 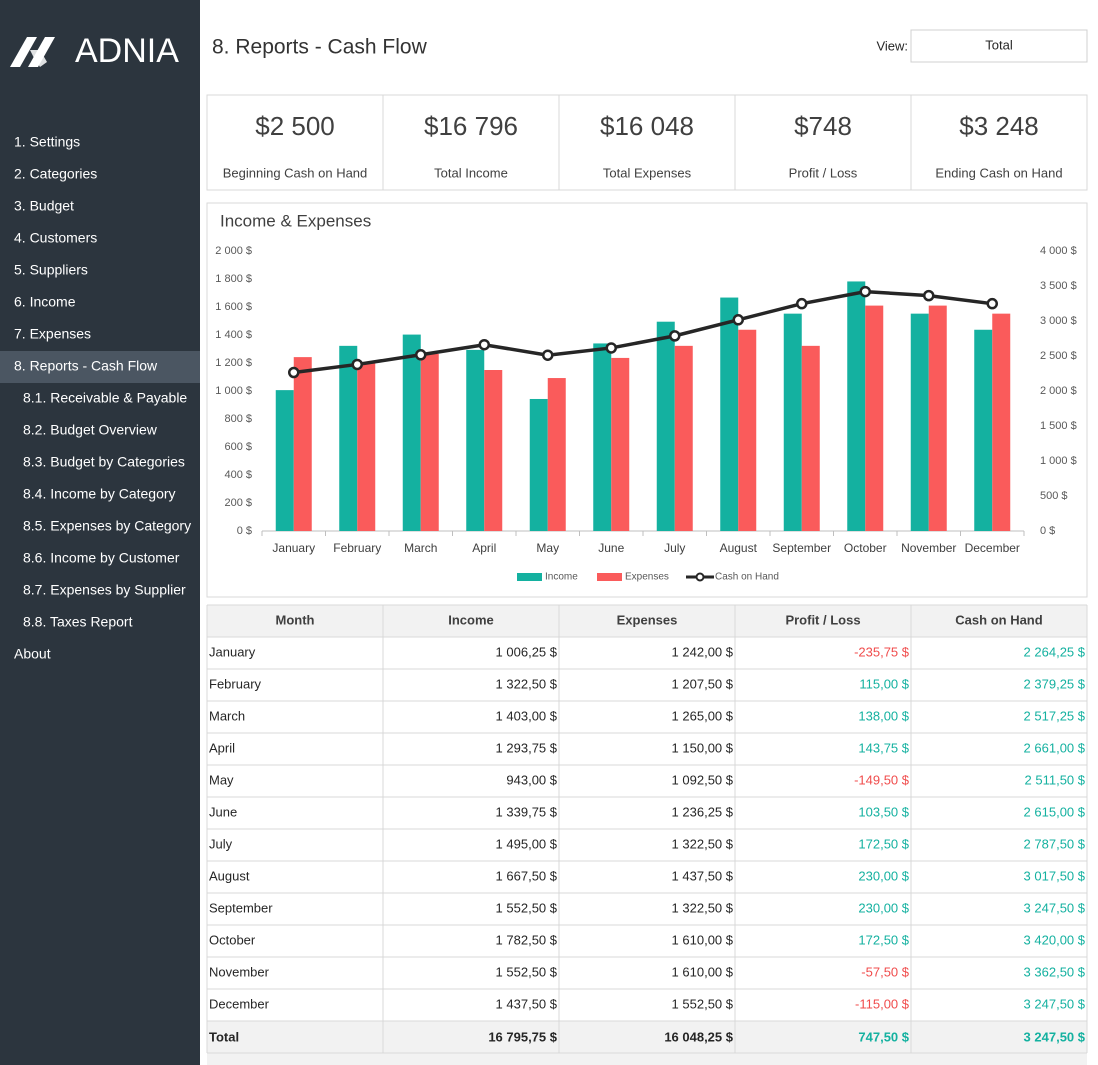 I want to click on menu-item: 8. Reports - Cash Flow, so click(x=86, y=366).